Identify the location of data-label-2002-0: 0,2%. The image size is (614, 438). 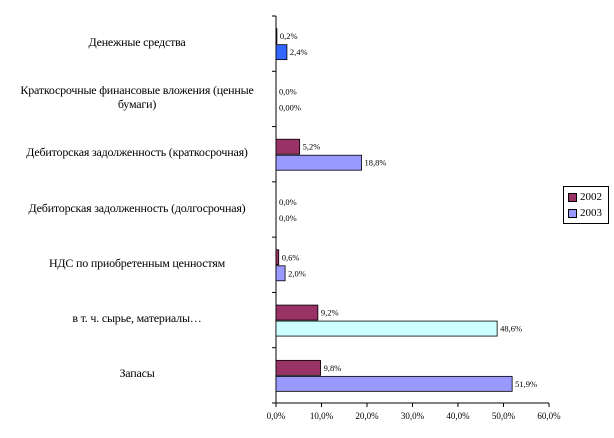
(289, 36).